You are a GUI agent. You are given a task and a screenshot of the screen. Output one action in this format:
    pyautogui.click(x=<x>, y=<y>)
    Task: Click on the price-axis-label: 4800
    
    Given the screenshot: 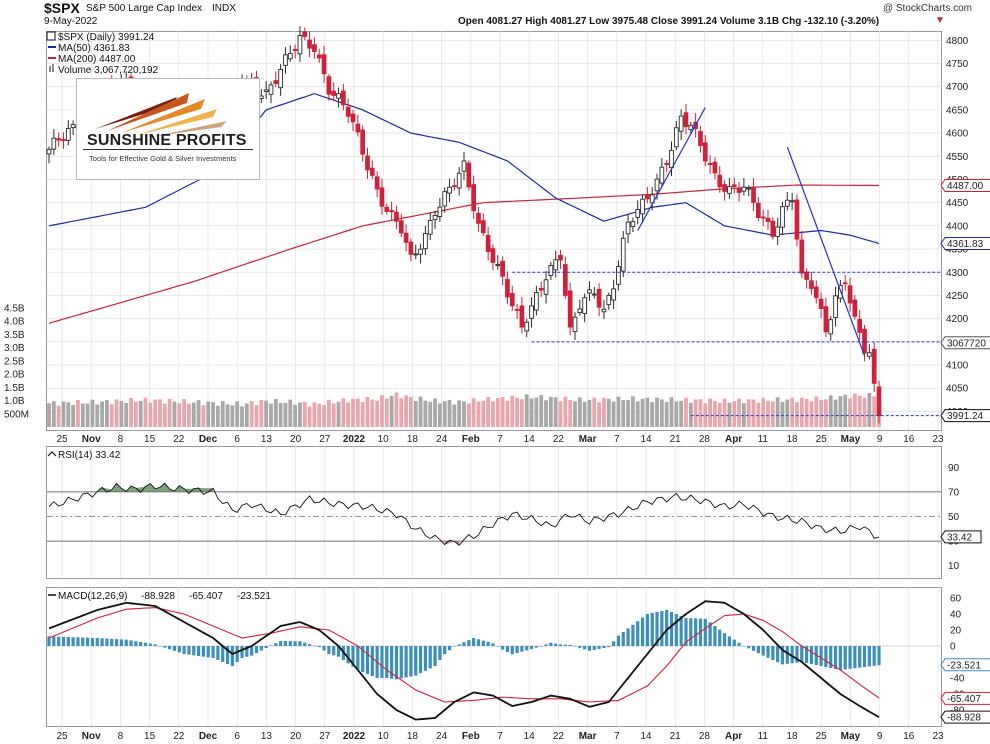 What is the action you would take?
    pyautogui.click(x=957, y=41)
    